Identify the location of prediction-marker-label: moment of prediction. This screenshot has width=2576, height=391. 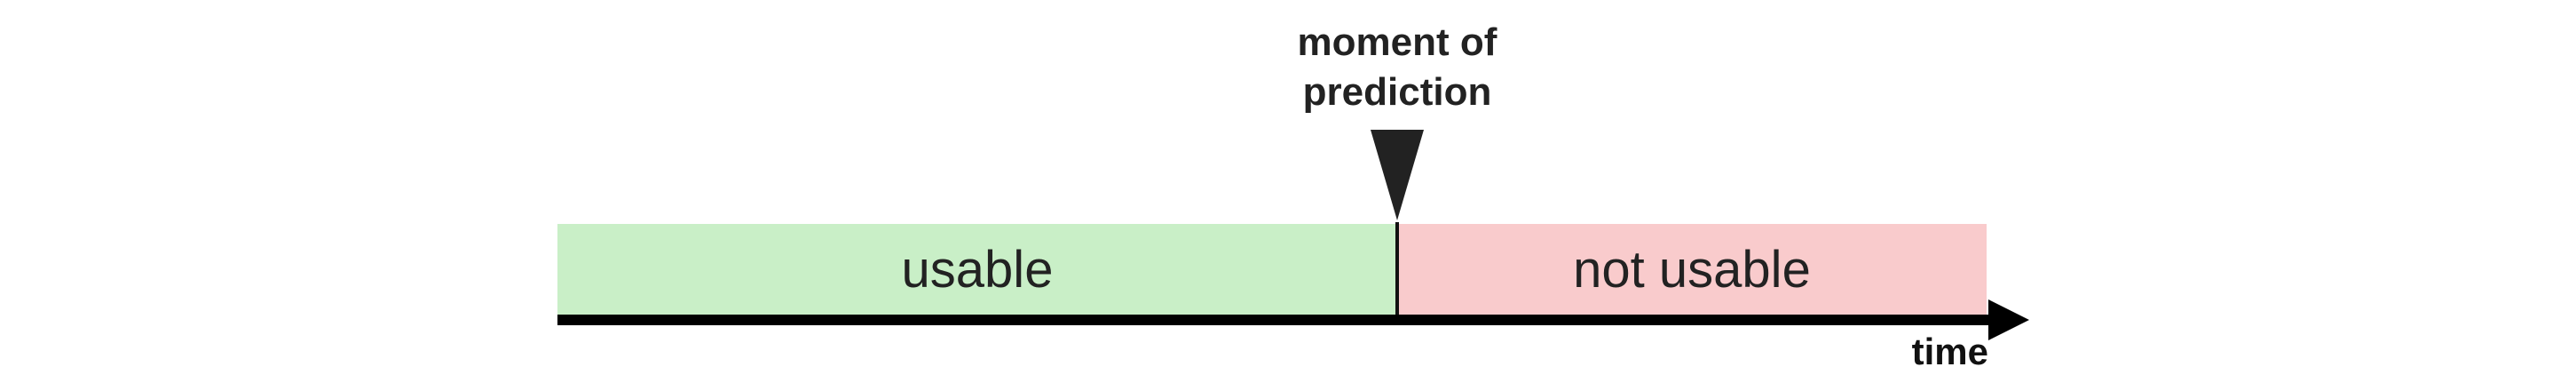
(1397, 68).